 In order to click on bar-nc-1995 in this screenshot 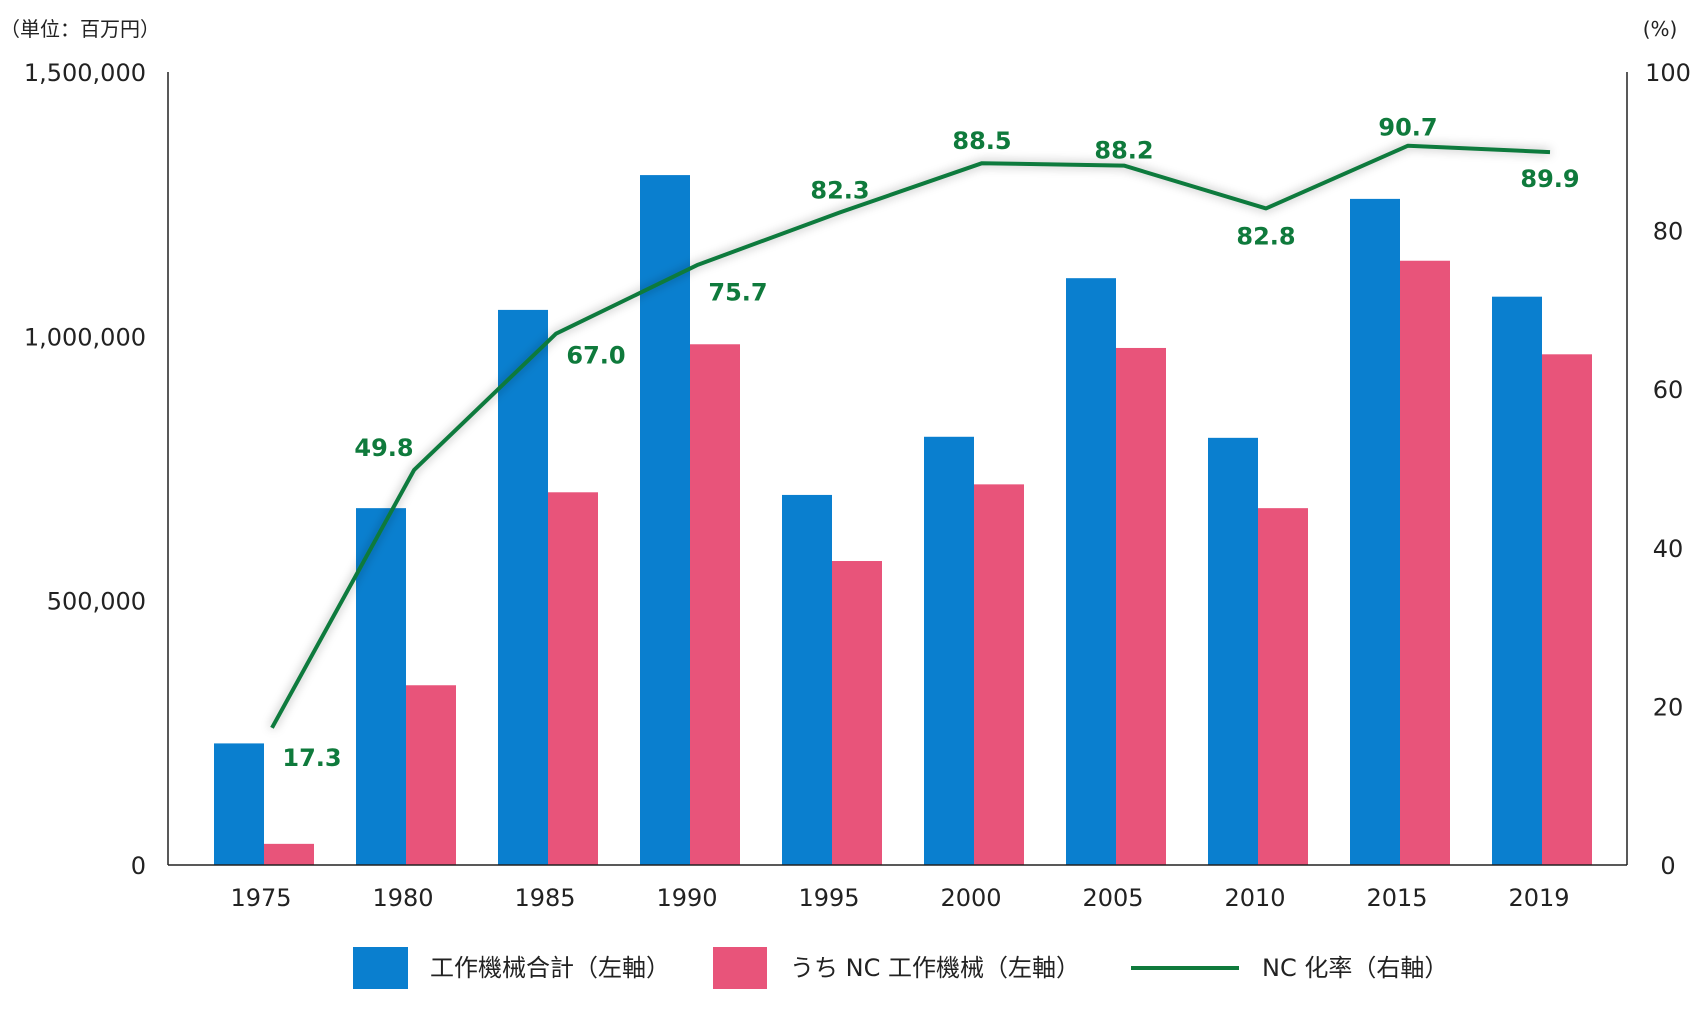, I will do `click(857, 713)`.